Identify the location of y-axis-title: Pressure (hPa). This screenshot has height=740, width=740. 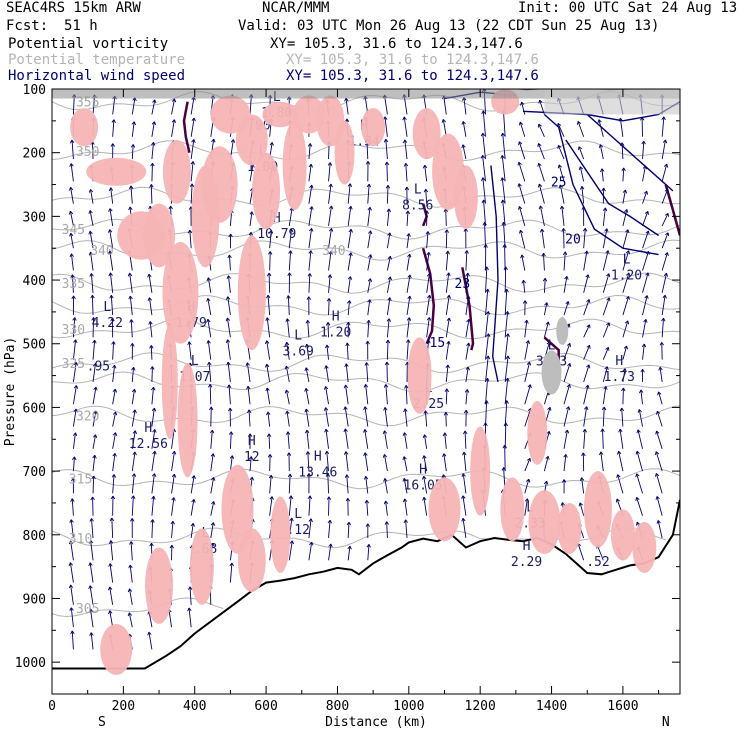
(10, 392).